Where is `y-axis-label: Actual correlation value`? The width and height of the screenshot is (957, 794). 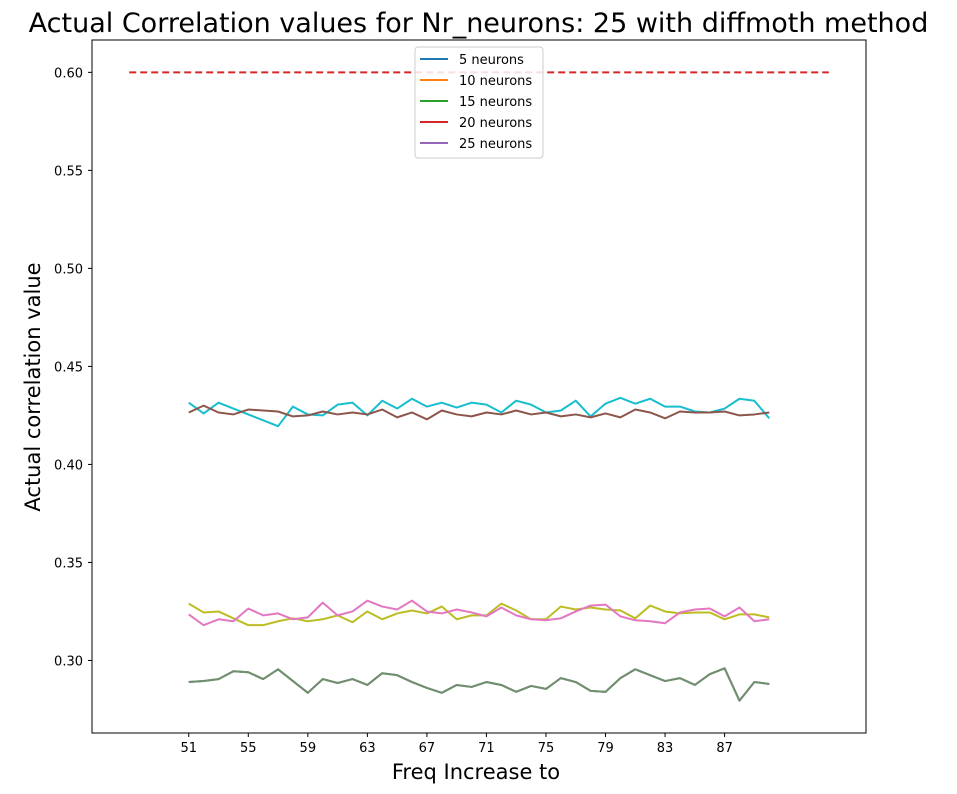
y-axis-label: Actual correlation value is located at coordinates (33, 386).